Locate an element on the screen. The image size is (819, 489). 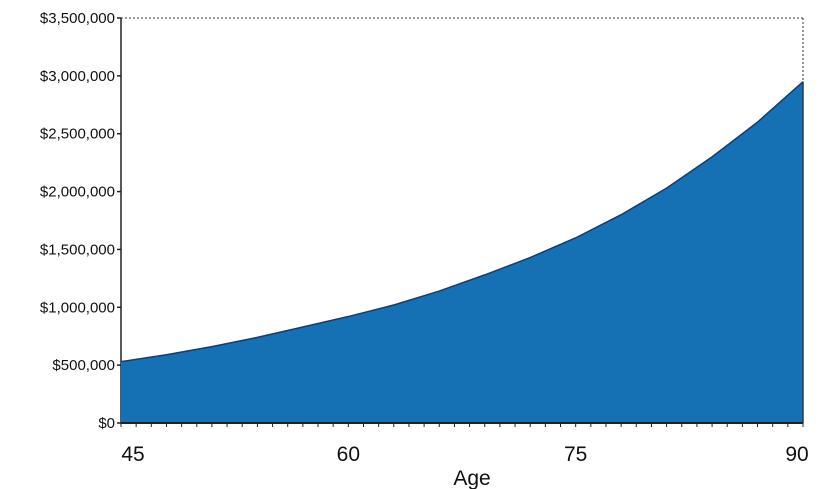
y-tick-label: $500,000 is located at coordinates (83, 365).